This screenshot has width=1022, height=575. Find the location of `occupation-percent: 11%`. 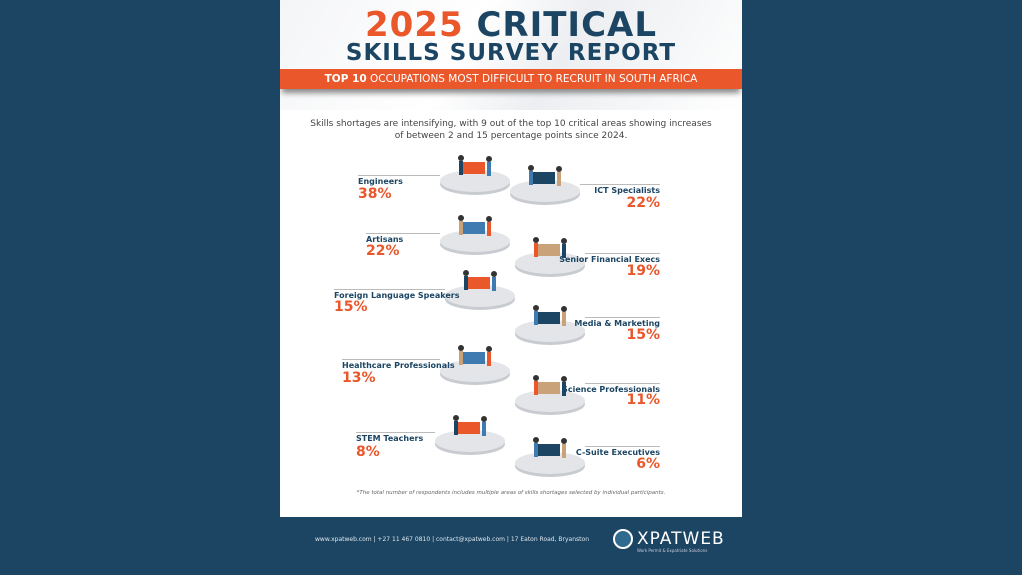

occupation-percent: 11% is located at coordinates (643, 400).